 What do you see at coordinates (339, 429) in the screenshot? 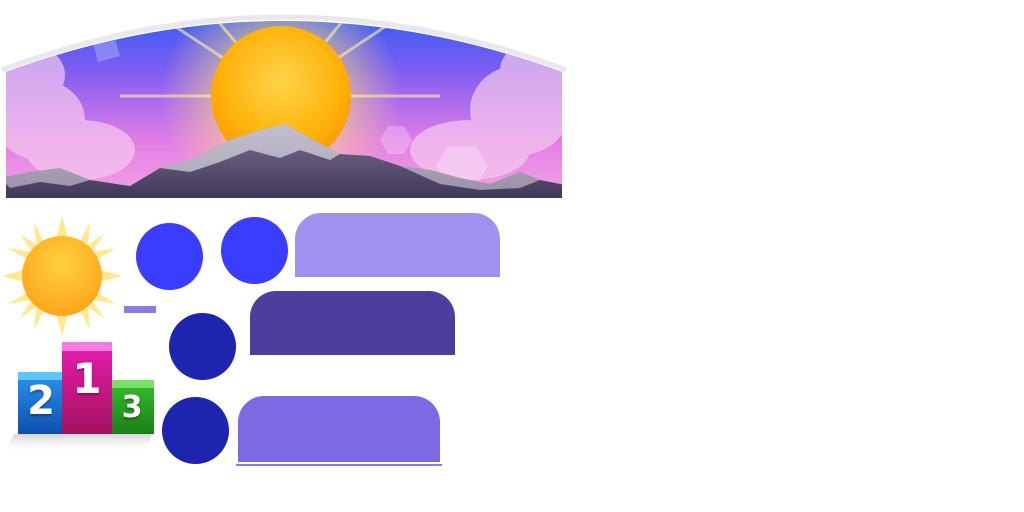
I see `panel-medium` at bounding box center [339, 429].